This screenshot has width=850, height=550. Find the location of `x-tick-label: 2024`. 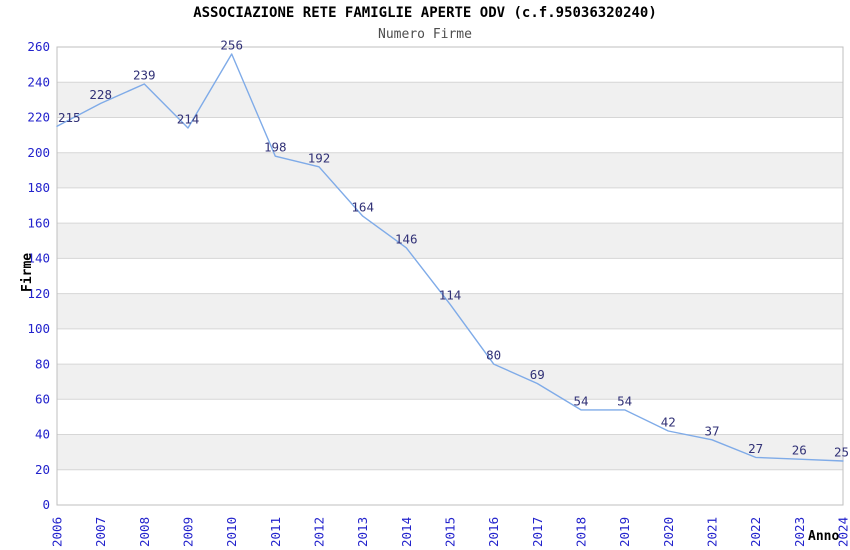

x-tick-label: 2024 is located at coordinates (843, 532).